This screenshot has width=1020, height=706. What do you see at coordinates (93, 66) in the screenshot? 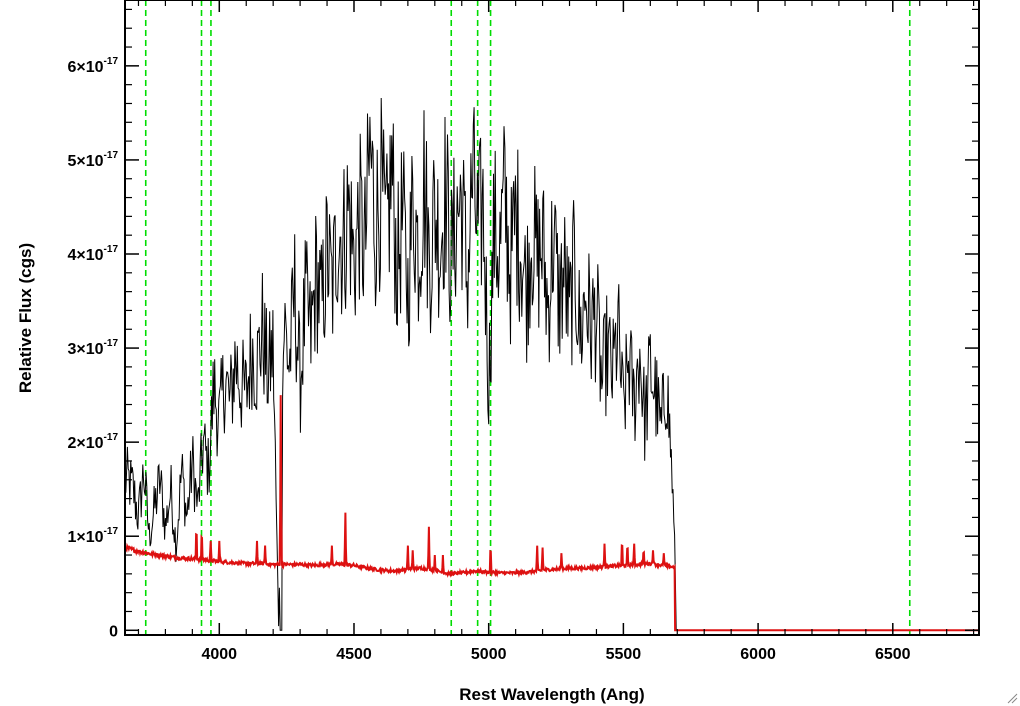
I see `y-tick-label: 6×10⁻¹⁷` at bounding box center [93, 66].